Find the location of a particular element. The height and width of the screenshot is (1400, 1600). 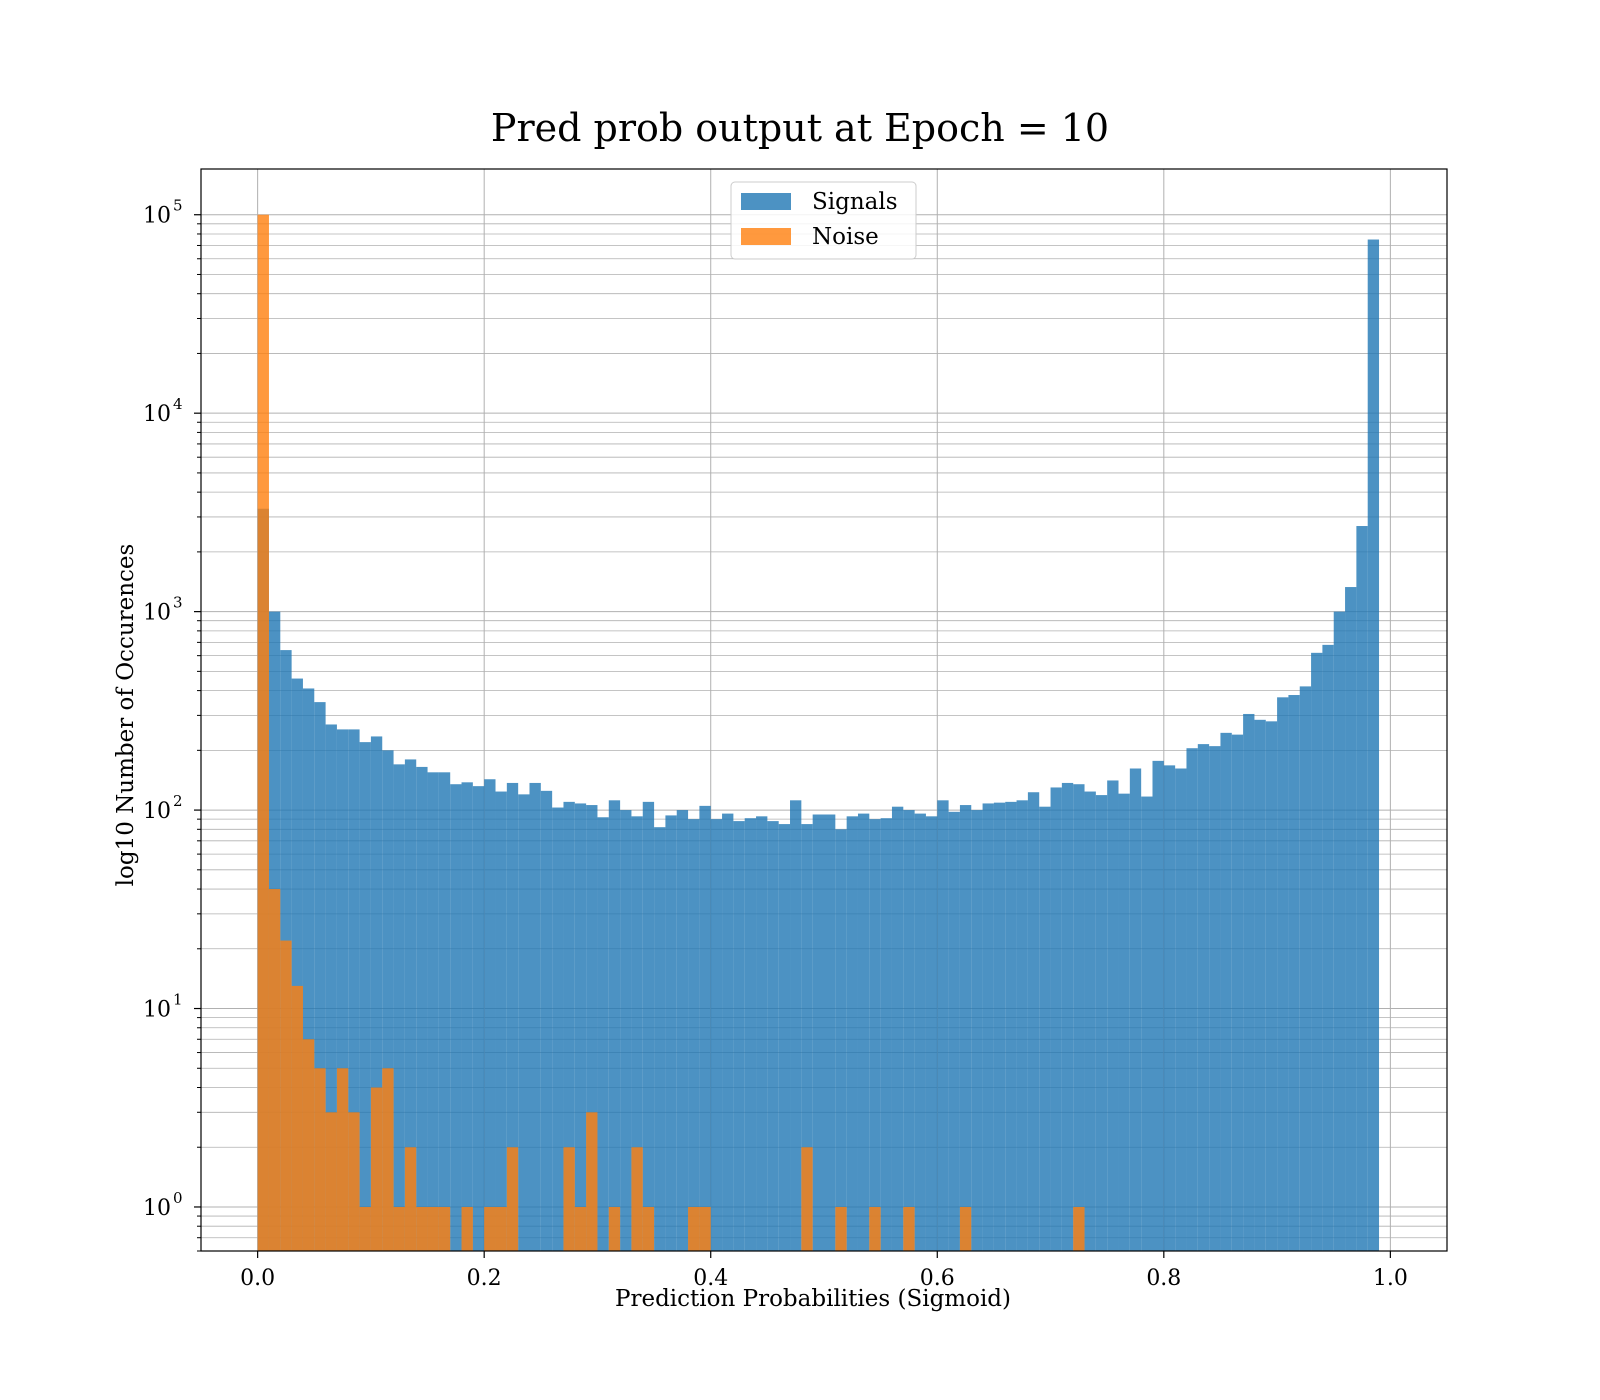

x-tick-label: 0.2 is located at coordinates (484, 1278).